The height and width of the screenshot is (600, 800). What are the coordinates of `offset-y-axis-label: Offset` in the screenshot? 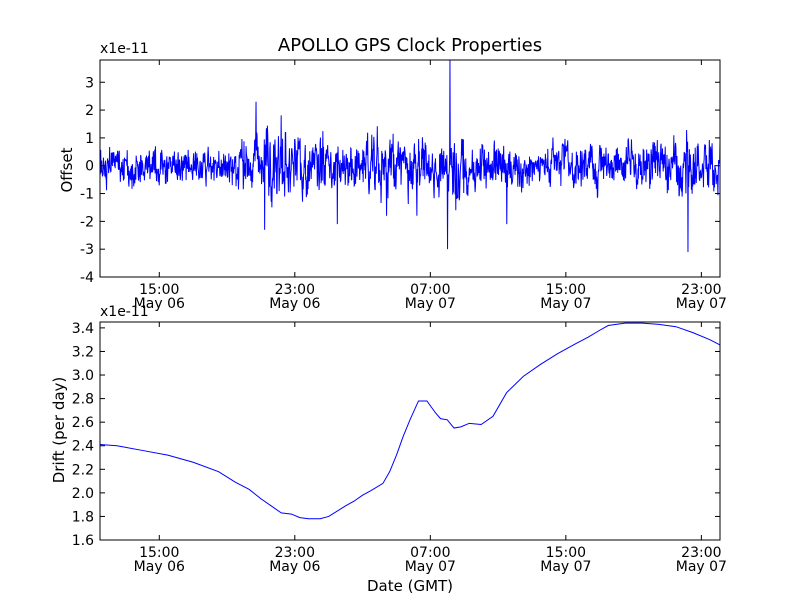 It's located at (67, 169).